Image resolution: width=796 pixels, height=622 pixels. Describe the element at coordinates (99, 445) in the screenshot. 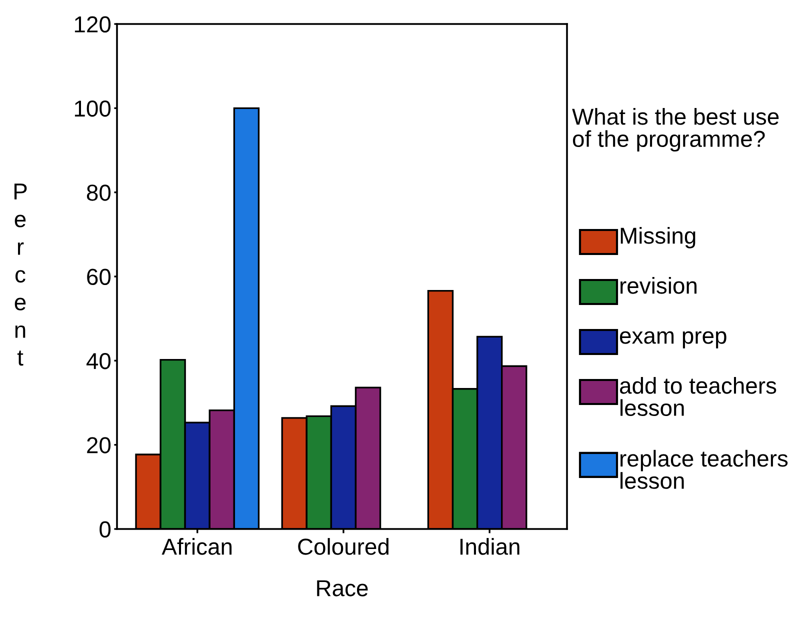

I see `y-tick-label: 20` at that location.